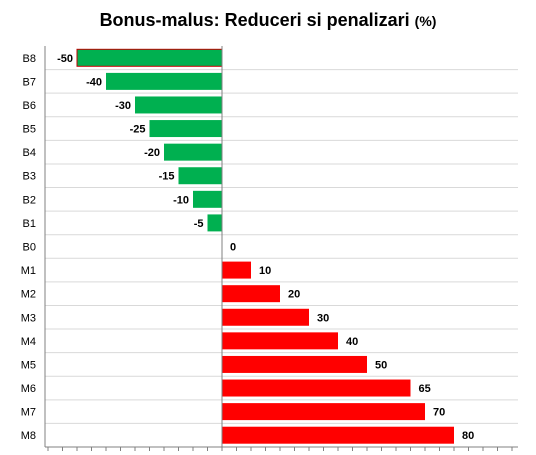 This screenshot has height=455, width=536. Describe the element at coordinates (29, 177) in the screenshot. I see `category-label: B3` at that location.